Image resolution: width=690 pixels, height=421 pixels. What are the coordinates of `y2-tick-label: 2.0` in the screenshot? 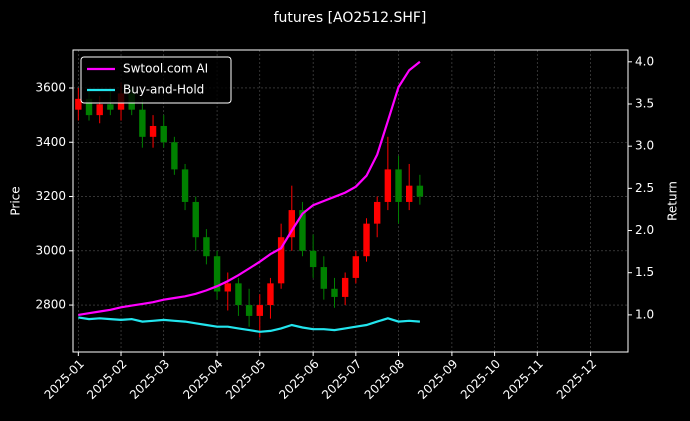 It's located at (644, 230).